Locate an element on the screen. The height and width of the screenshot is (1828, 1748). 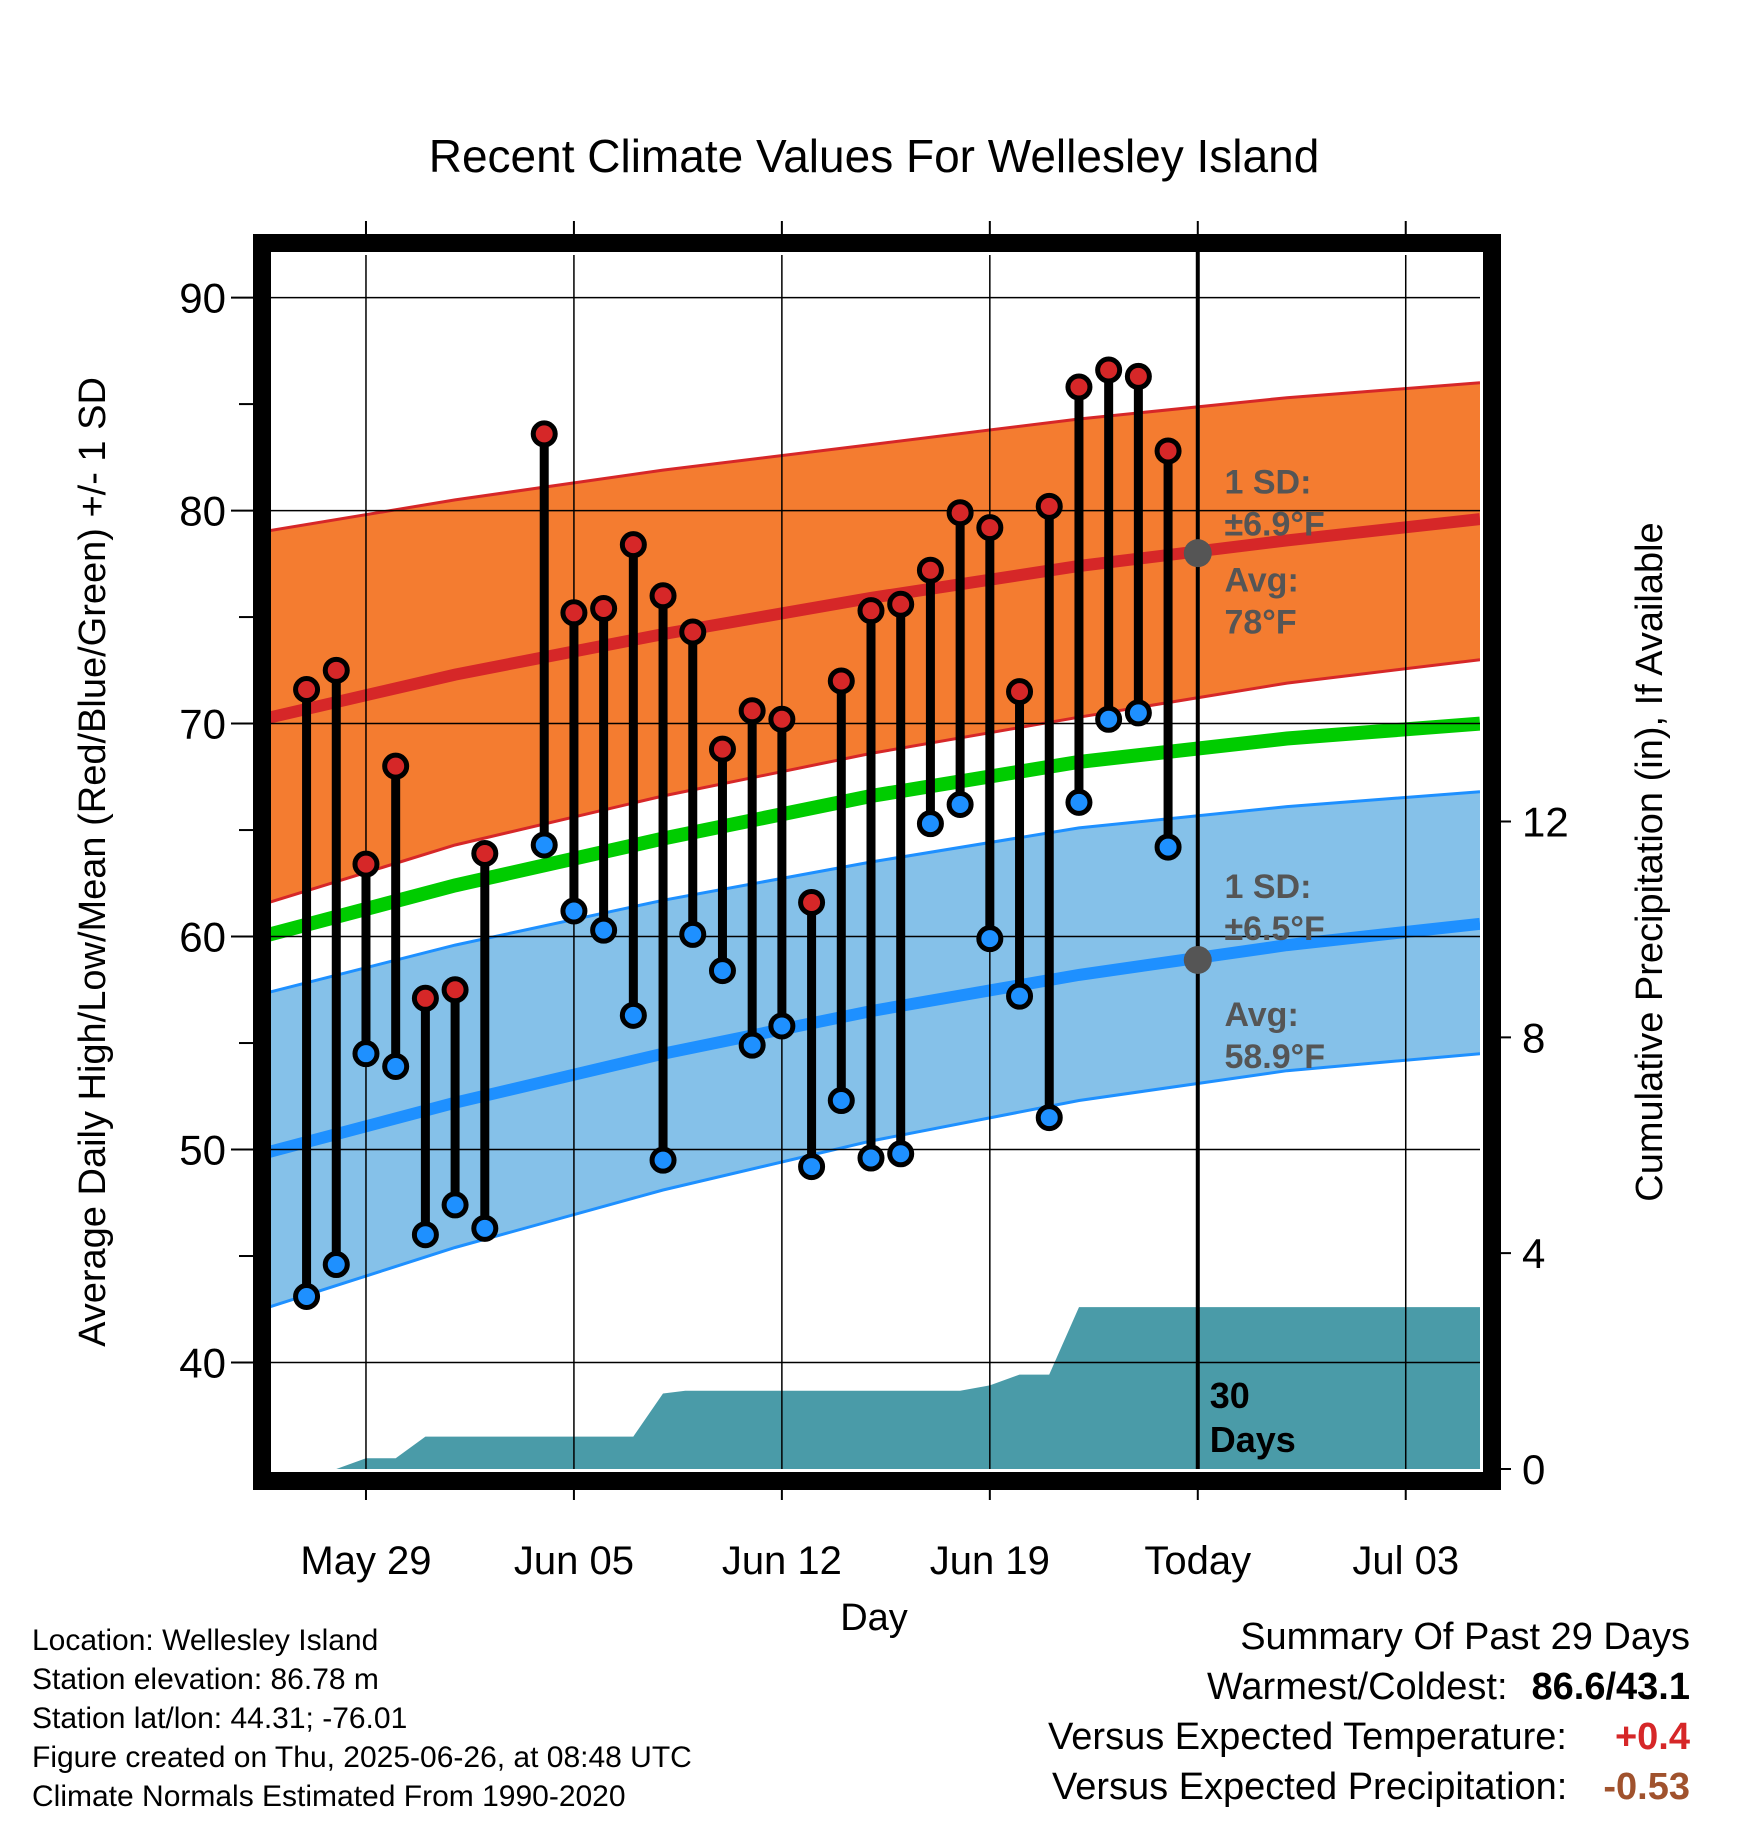
summary-precip-row: Versus Expected Precipitation: -0.53 is located at coordinates (1371, 1787).